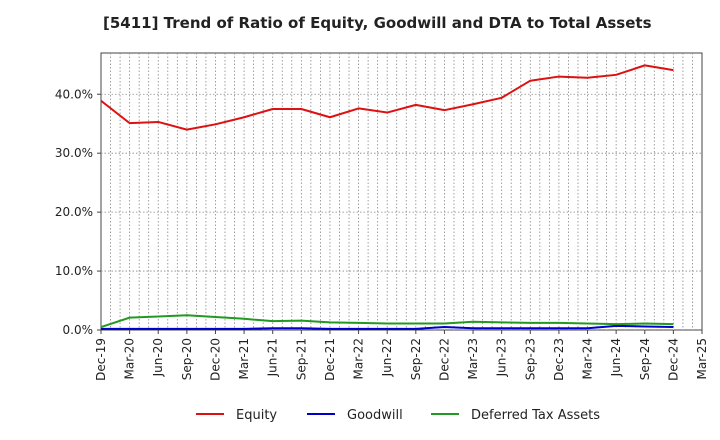 Image resolution: width=720 pixels, height=440 pixels. What do you see at coordinates (74, 212) in the screenshot?
I see `y-tick-label: 20.0%` at bounding box center [74, 212].